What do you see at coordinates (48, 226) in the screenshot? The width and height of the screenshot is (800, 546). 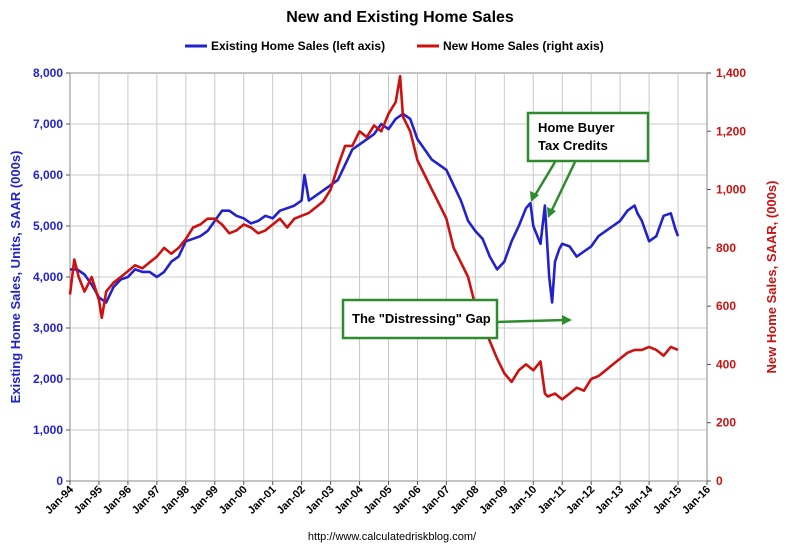 I see `left-tick-label: 5,000` at bounding box center [48, 226].